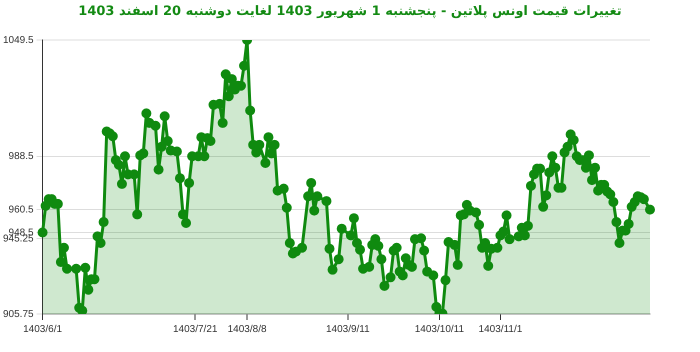 The width and height of the screenshot is (700, 352). I want to click on y-tick-label: 960.5, so click(21, 210).